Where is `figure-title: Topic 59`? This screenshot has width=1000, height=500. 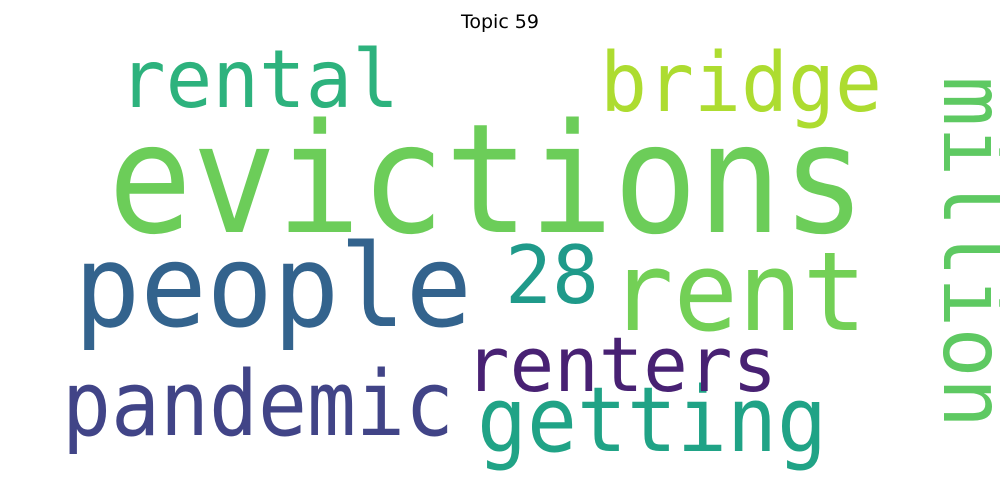 figure-title: Topic 59 is located at coordinates (499, 22).